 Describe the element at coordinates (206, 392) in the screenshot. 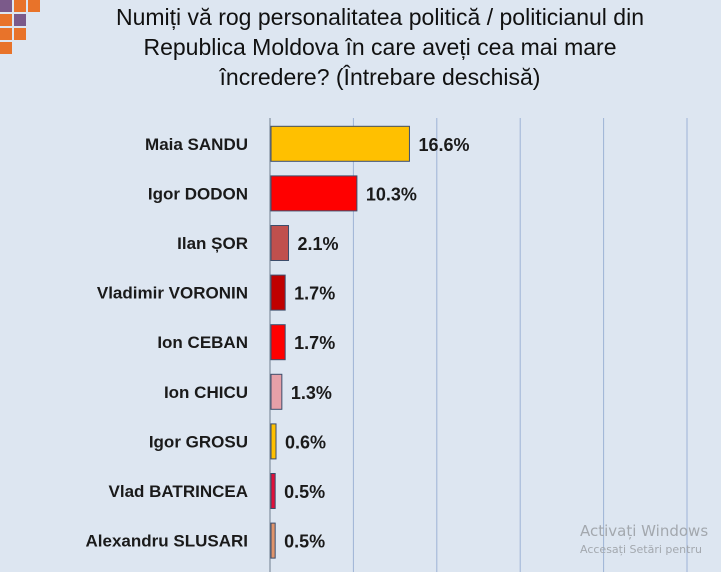

I see `category-label: Ion CHICU` at that location.